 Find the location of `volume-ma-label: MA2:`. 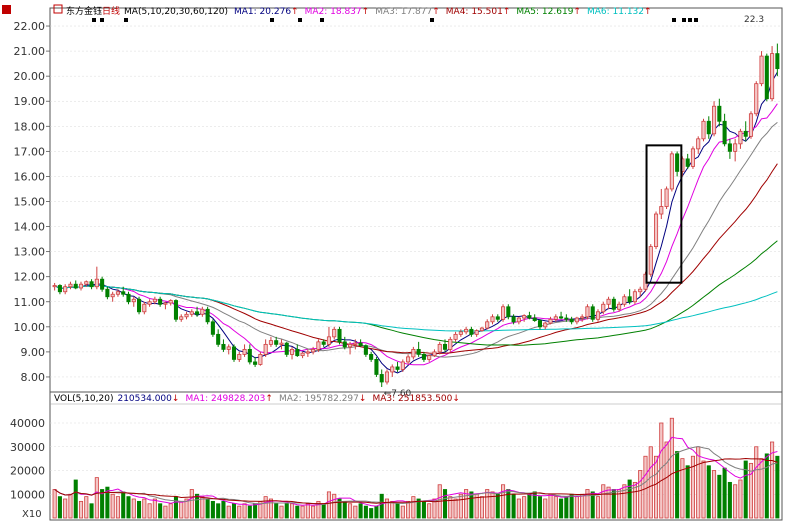

volume-ma-label: MA2: is located at coordinates (290, 399).